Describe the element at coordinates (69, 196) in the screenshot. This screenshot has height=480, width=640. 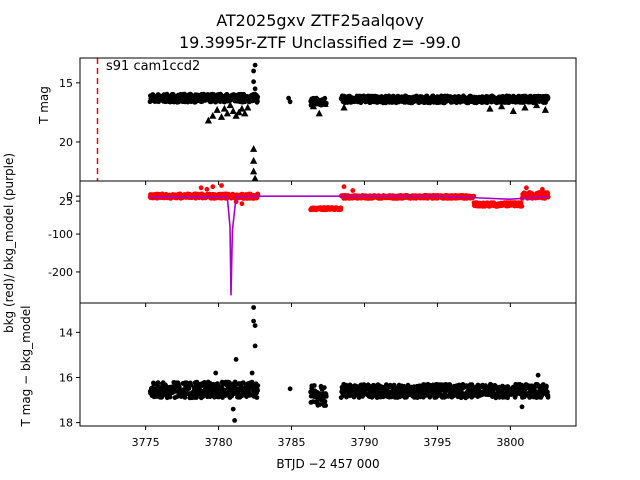
I see `y-tick-label: 0` at that location.